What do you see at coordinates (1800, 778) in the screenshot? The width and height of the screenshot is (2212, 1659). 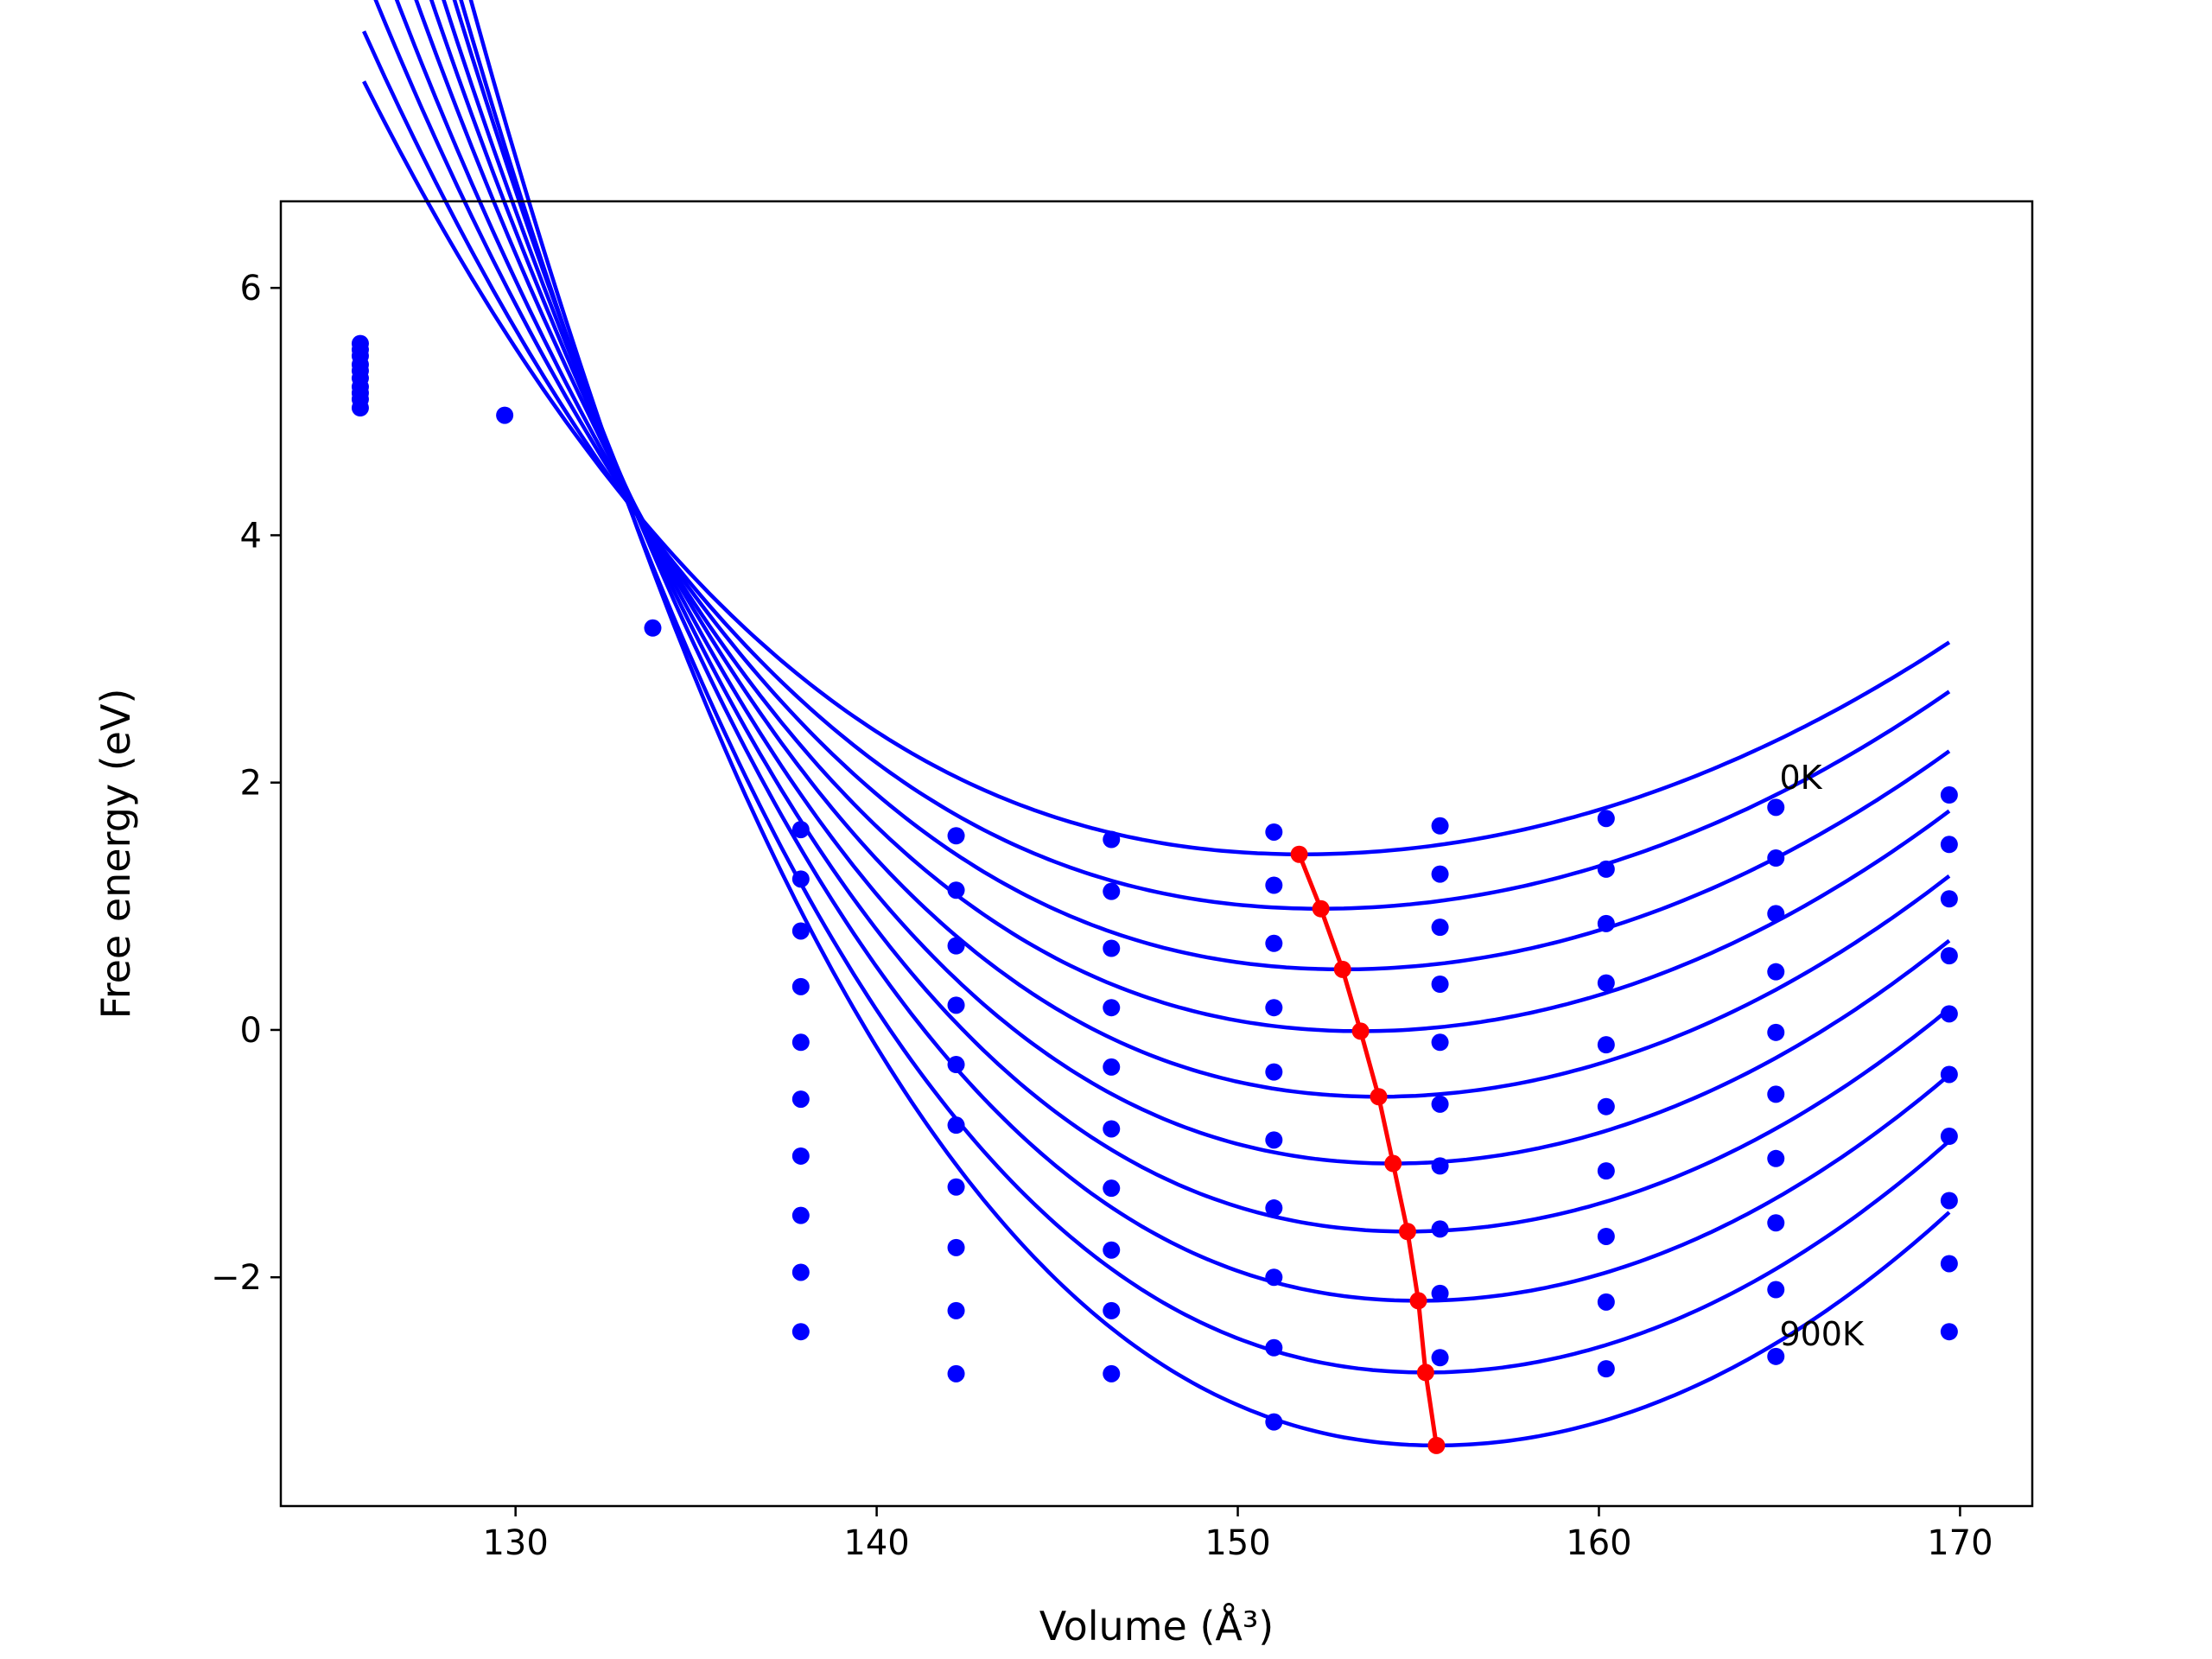 I see `annotation-0k: 0K` at bounding box center [1800, 778].